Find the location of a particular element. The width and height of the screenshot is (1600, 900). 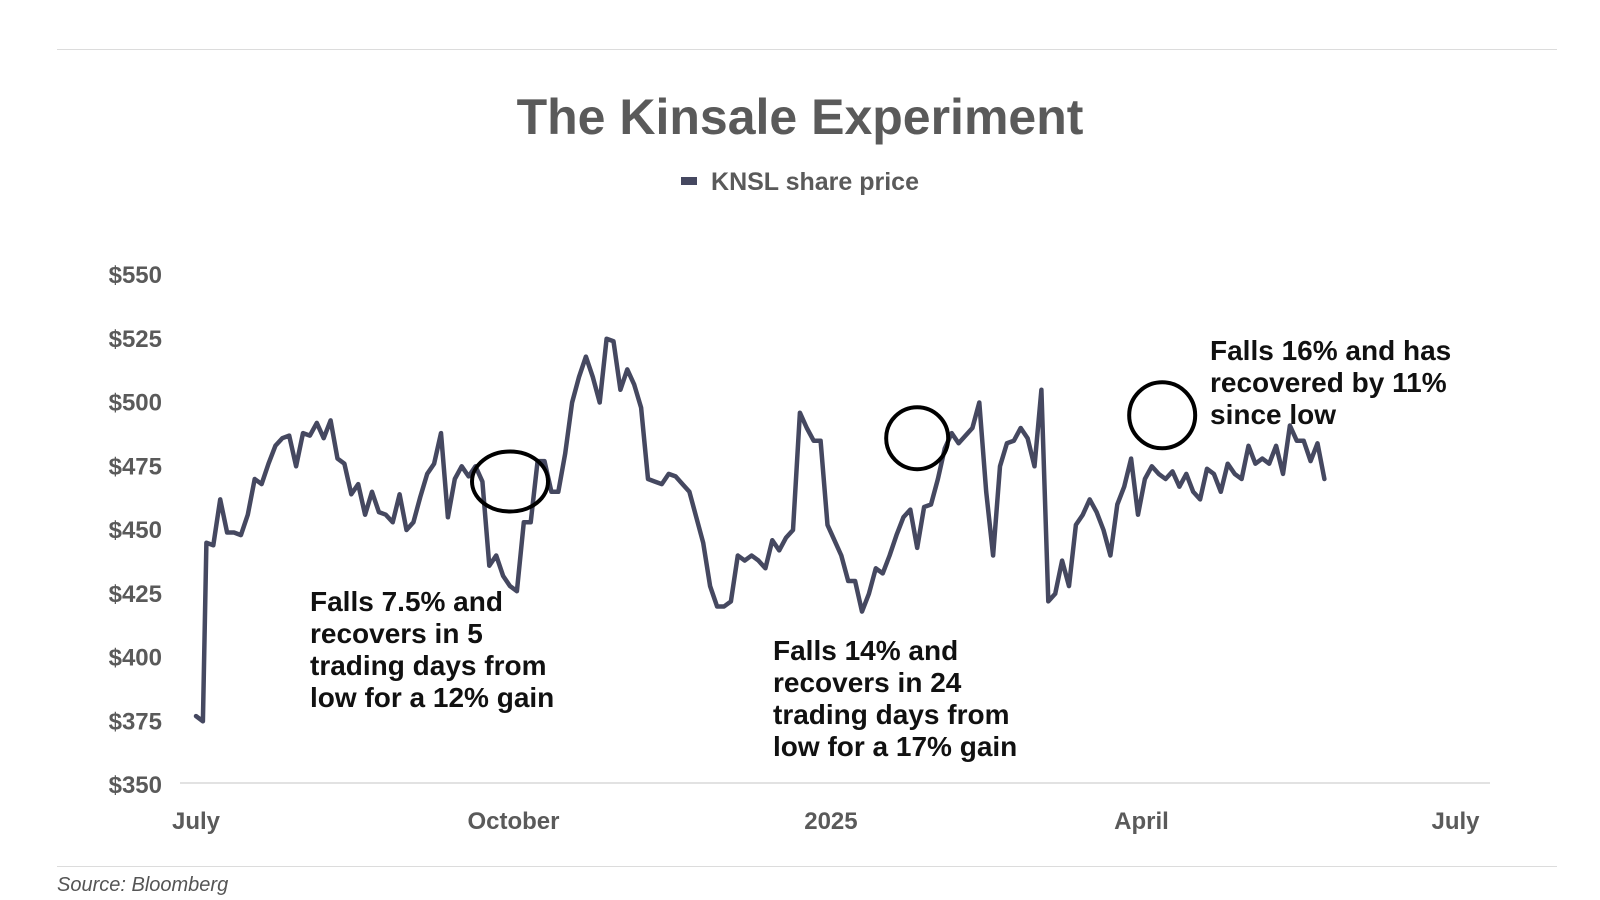

annotation-text-line: since low is located at coordinates (1273, 414).